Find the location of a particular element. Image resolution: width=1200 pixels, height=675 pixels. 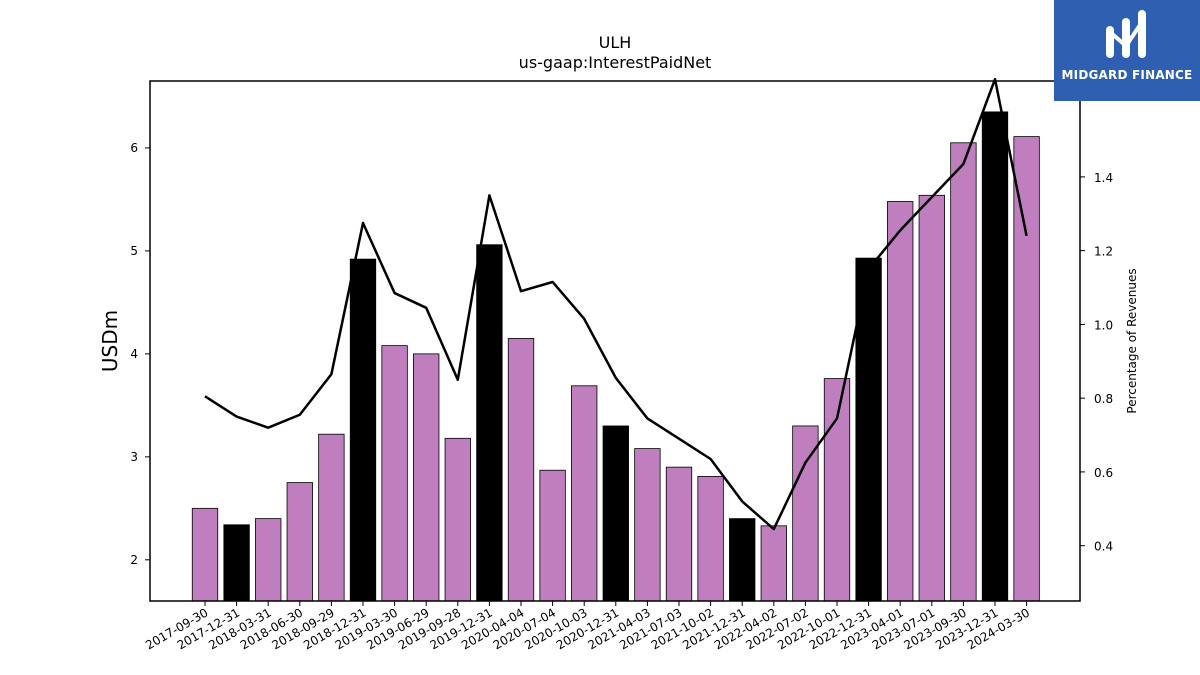

y-tick-label-left: 6 is located at coordinates (134, 148).